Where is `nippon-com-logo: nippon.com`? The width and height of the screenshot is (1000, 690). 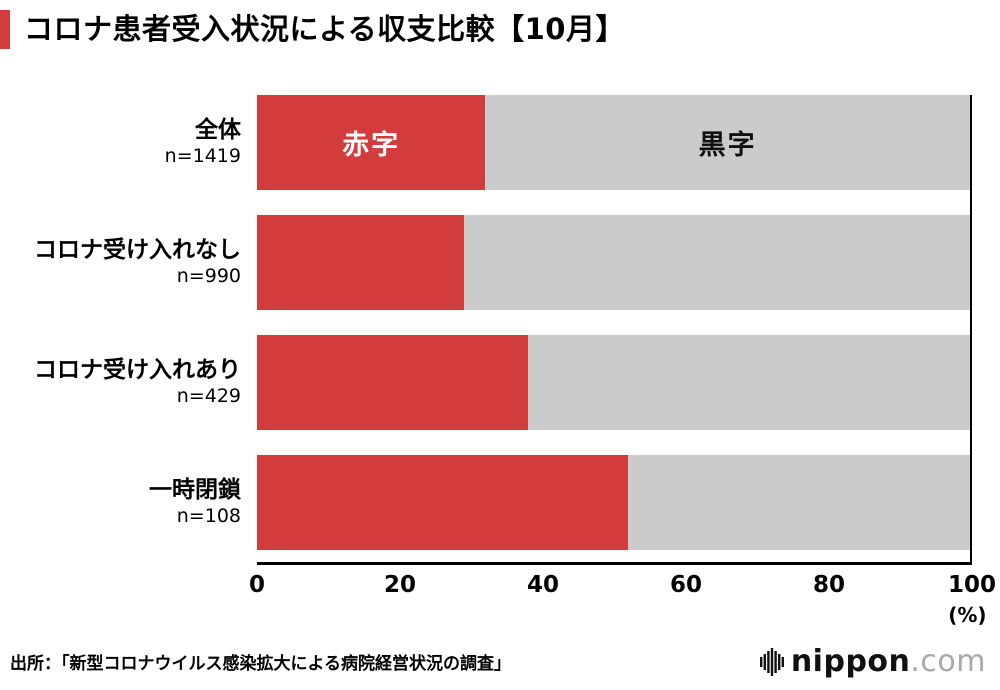
nippon-com-logo: nippon.com is located at coordinates (872, 662).